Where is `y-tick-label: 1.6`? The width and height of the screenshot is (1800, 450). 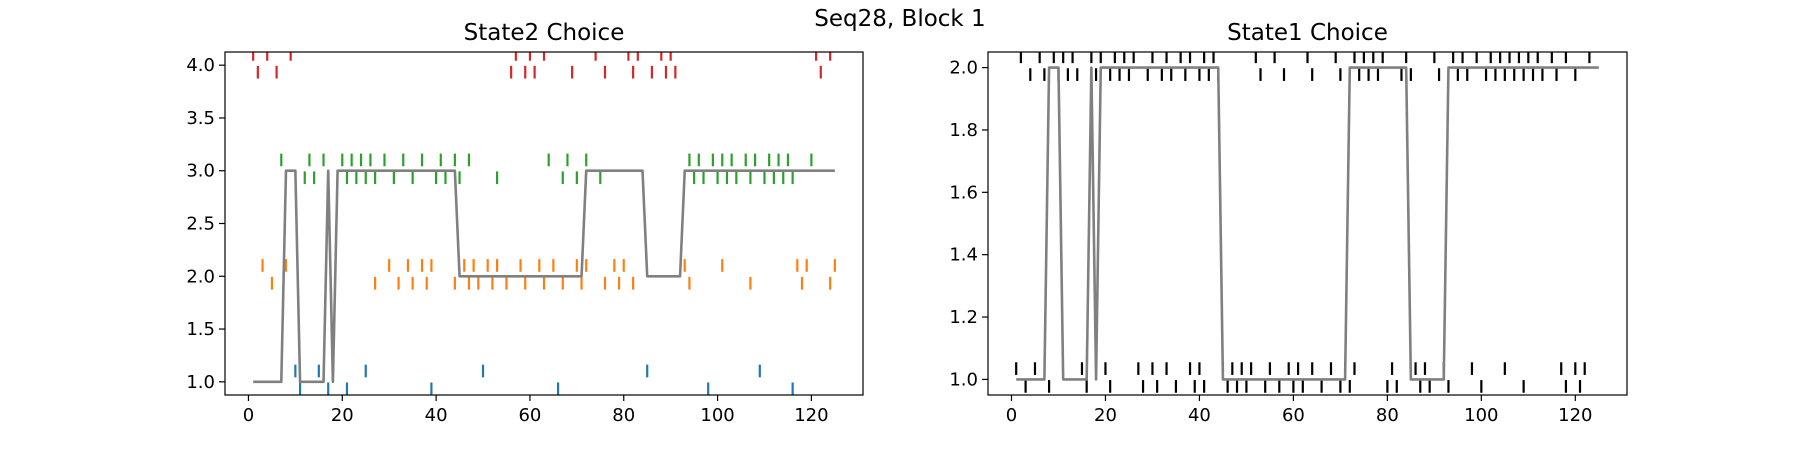 y-tick-label: 1.6 is located at coordinates (963, 192).